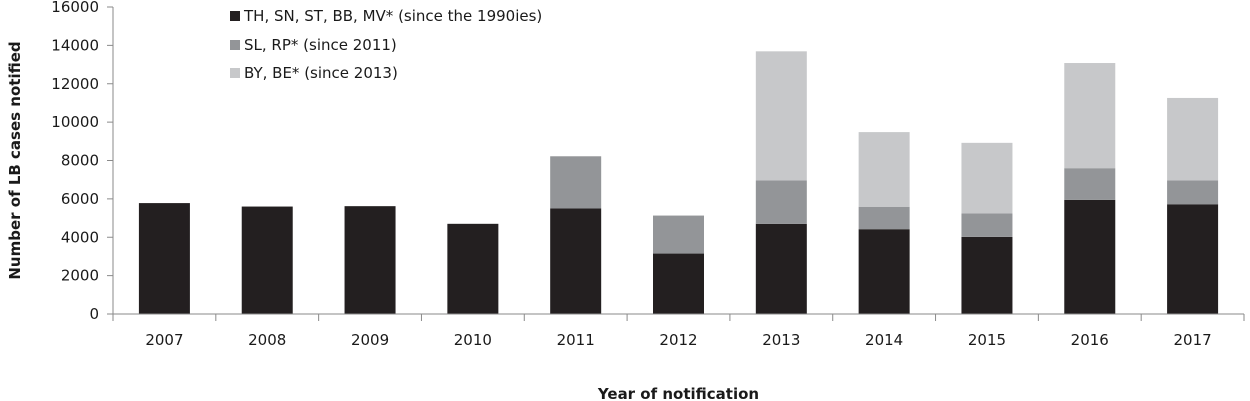 The image size is (1250, 401). Describe the element at coordinates (1192, 340) in the screenshot. I see `x-tick-label: 2017` at that location.